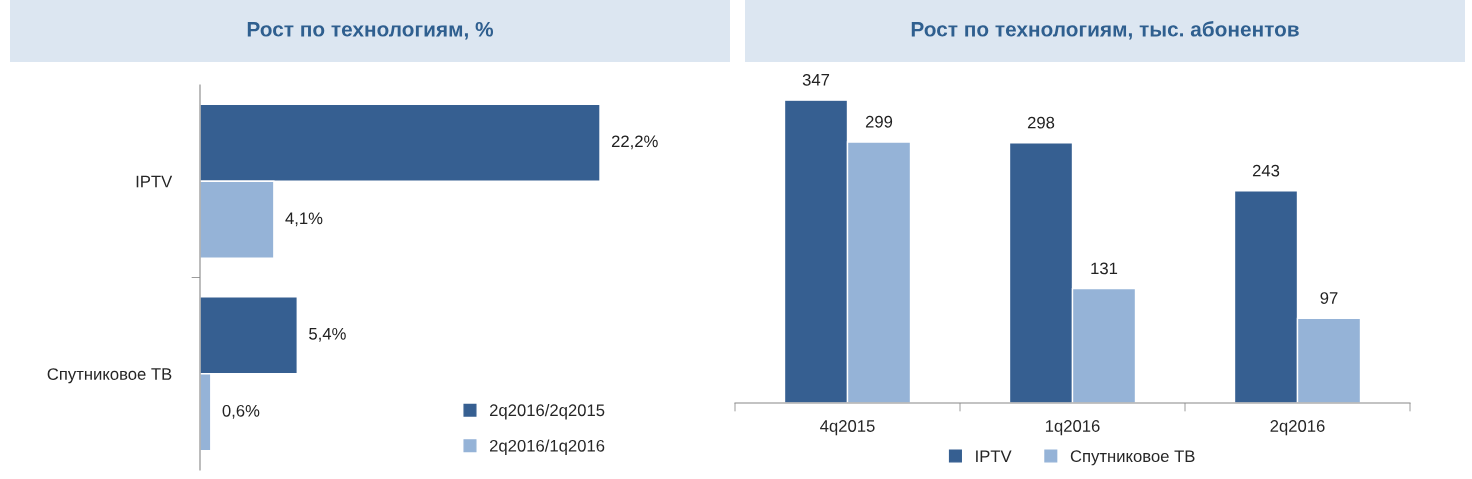  What do you see at coordinates (816, 79) in the screenshot?
I see `data-label: 347` at bounding box center [816, 79].